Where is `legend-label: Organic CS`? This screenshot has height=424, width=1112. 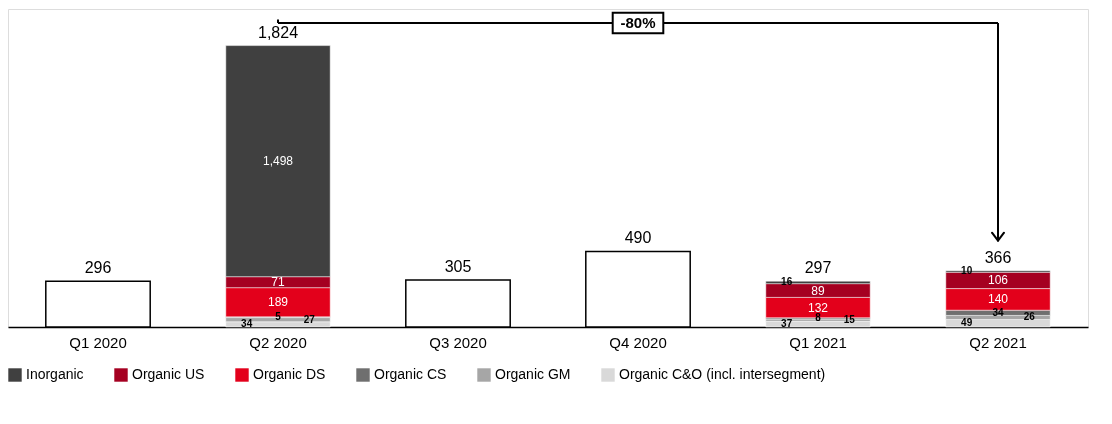
legend-label: Organic CS is located at coordinates (410, 374).